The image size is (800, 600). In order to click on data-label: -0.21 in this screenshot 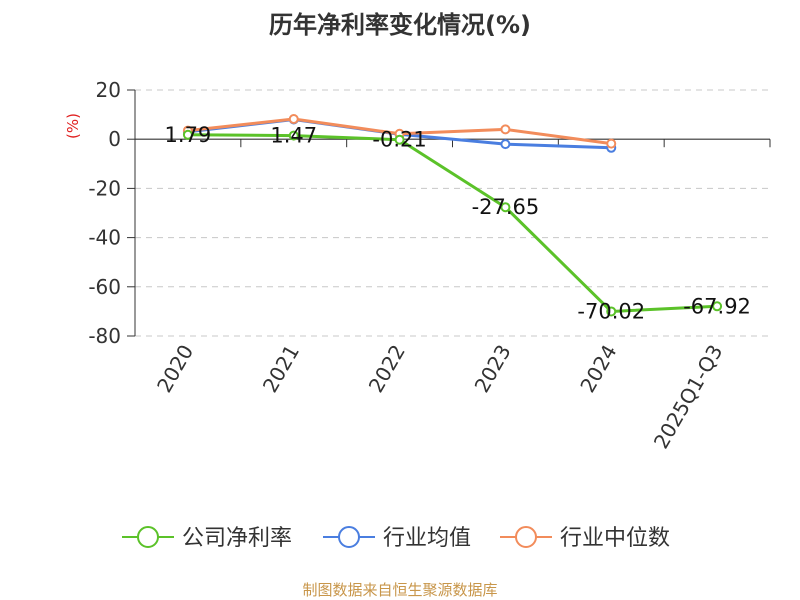, I will do `click(399, 140)`.